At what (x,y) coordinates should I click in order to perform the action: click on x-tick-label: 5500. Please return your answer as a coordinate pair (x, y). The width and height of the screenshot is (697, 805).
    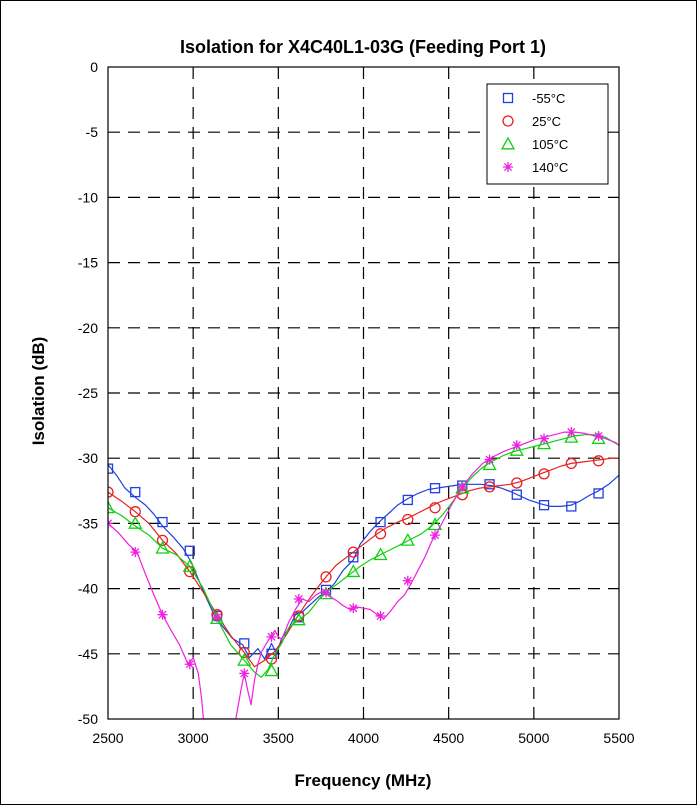
    Looking at the image, I should click on (618, 738).